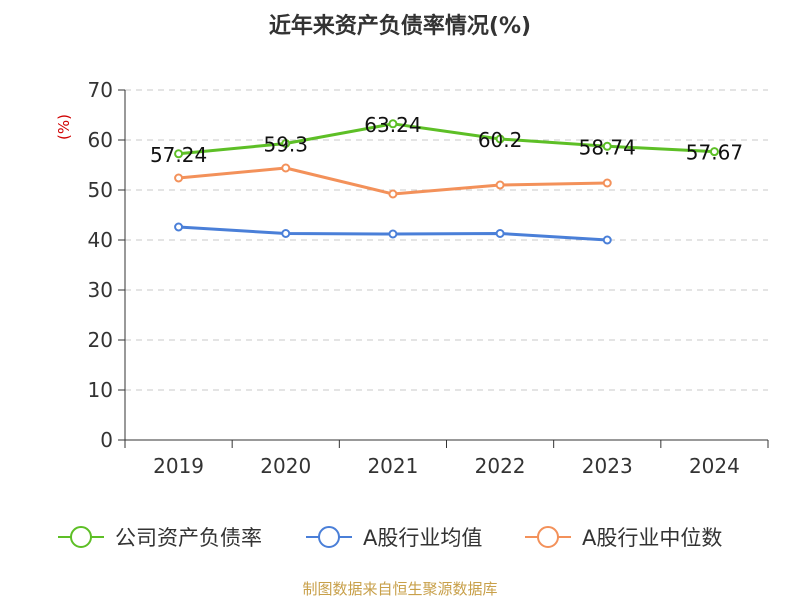  Describe the element at coordinates (422, 538) in the screenshot. I see `legend-label: A股行业均值` at that location.